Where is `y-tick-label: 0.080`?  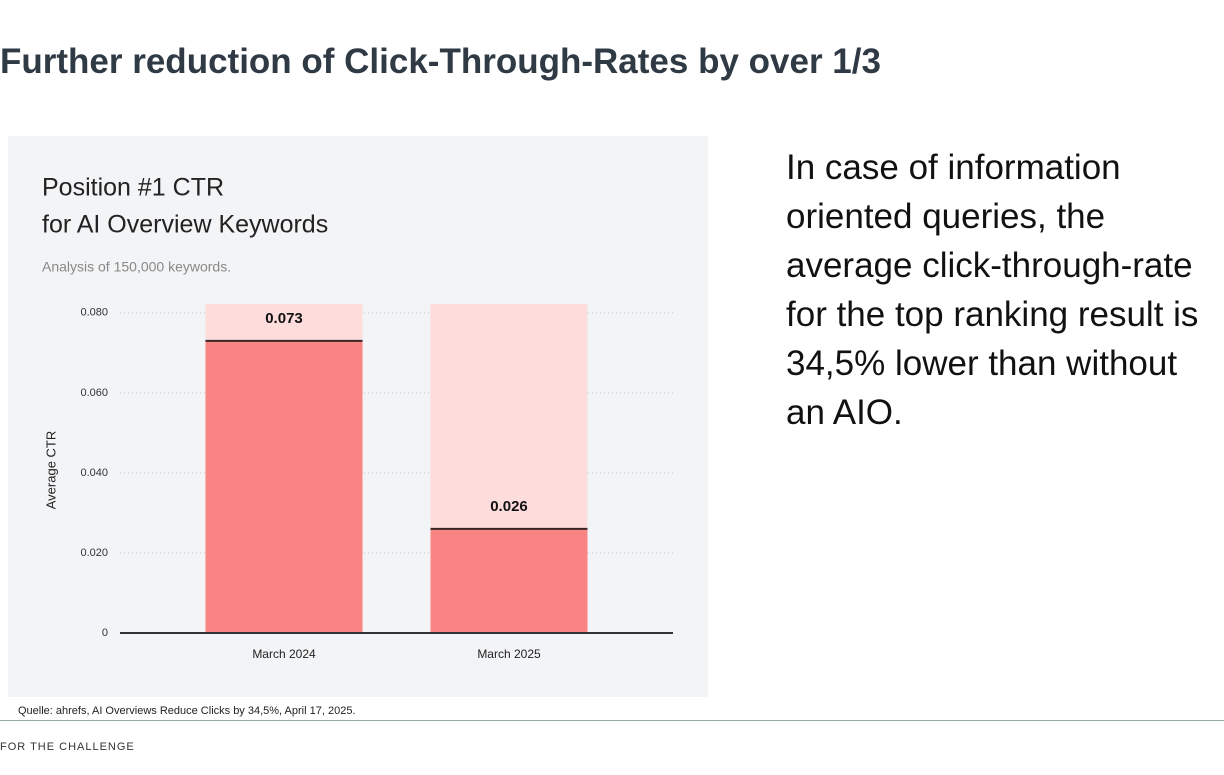 y-tick-label: 0.080 is located at coordinates (94, 313).